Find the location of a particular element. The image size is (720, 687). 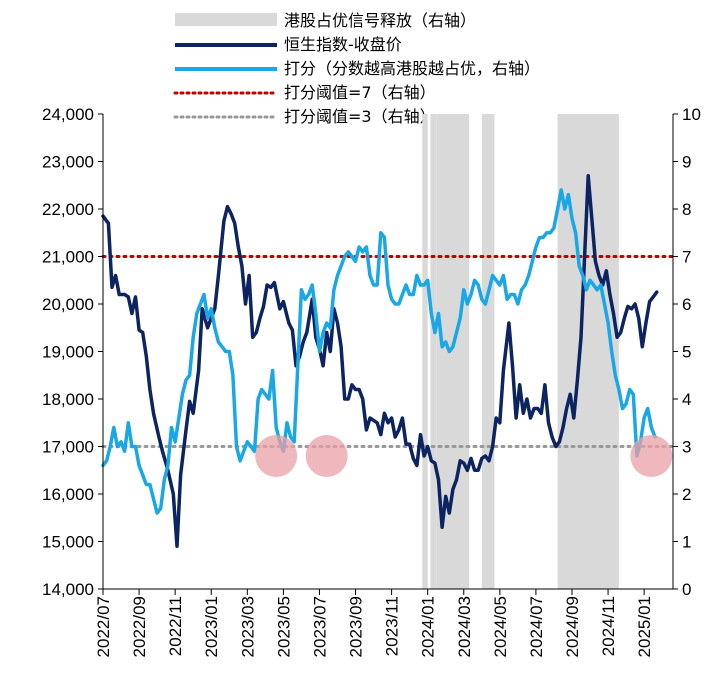

x-tick-label: 2023/11 is located at coordinates (392, 626).